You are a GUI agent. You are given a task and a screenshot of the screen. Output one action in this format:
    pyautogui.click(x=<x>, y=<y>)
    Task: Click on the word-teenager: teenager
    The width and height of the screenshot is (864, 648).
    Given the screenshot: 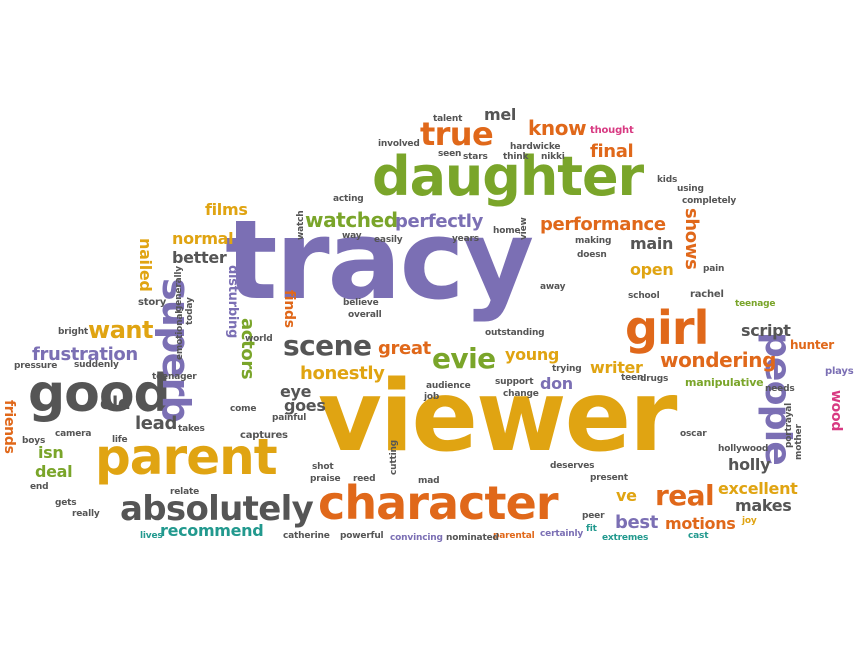 What is the action you would take?
    pyautogui.click(x=174, y=377)
    